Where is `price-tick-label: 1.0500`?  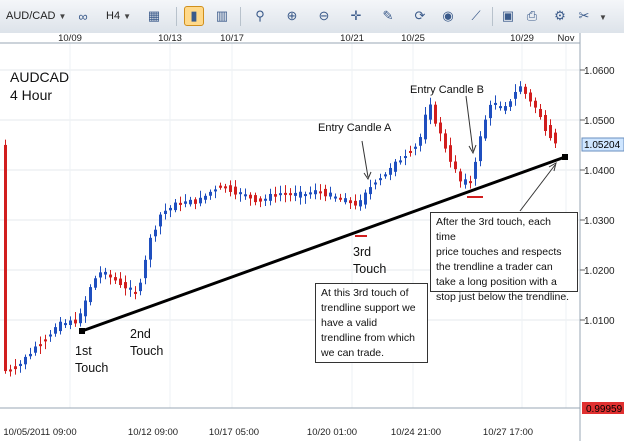 price-tick-label: 1.0500 is located at coordinates (599, 121).